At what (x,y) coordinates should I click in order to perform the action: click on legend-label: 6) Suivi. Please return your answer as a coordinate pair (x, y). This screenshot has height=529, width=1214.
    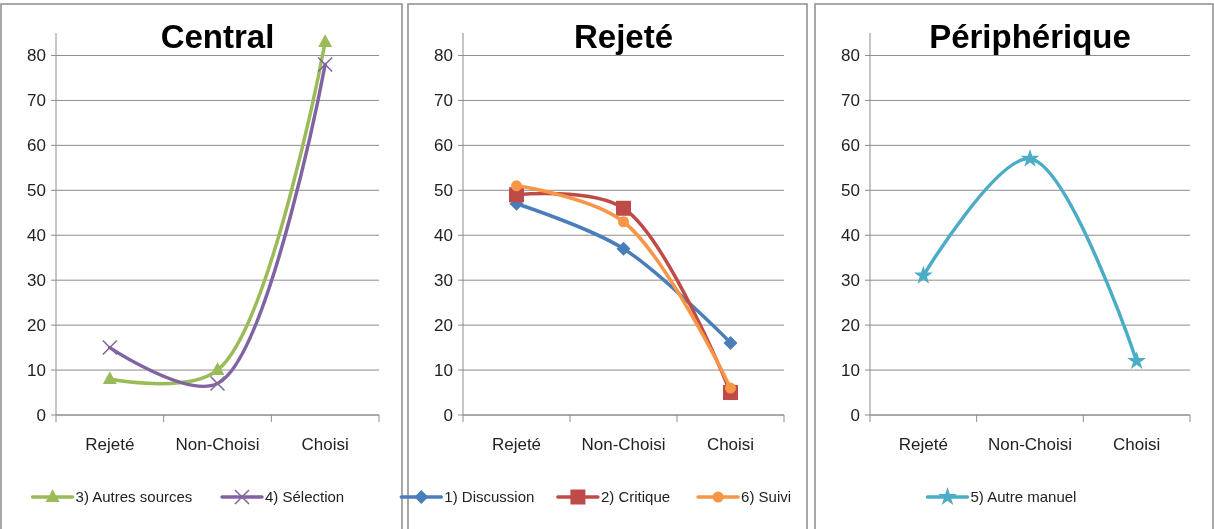
    Looking at the image, I should click on (766, 497).